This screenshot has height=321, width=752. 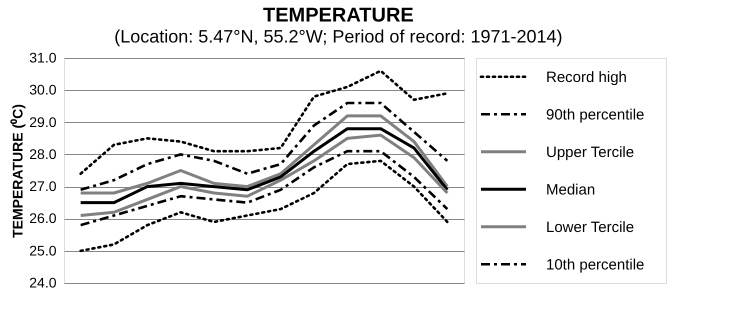 I want to click on y-tick-label: 25.0, so click(x=43, y=250).